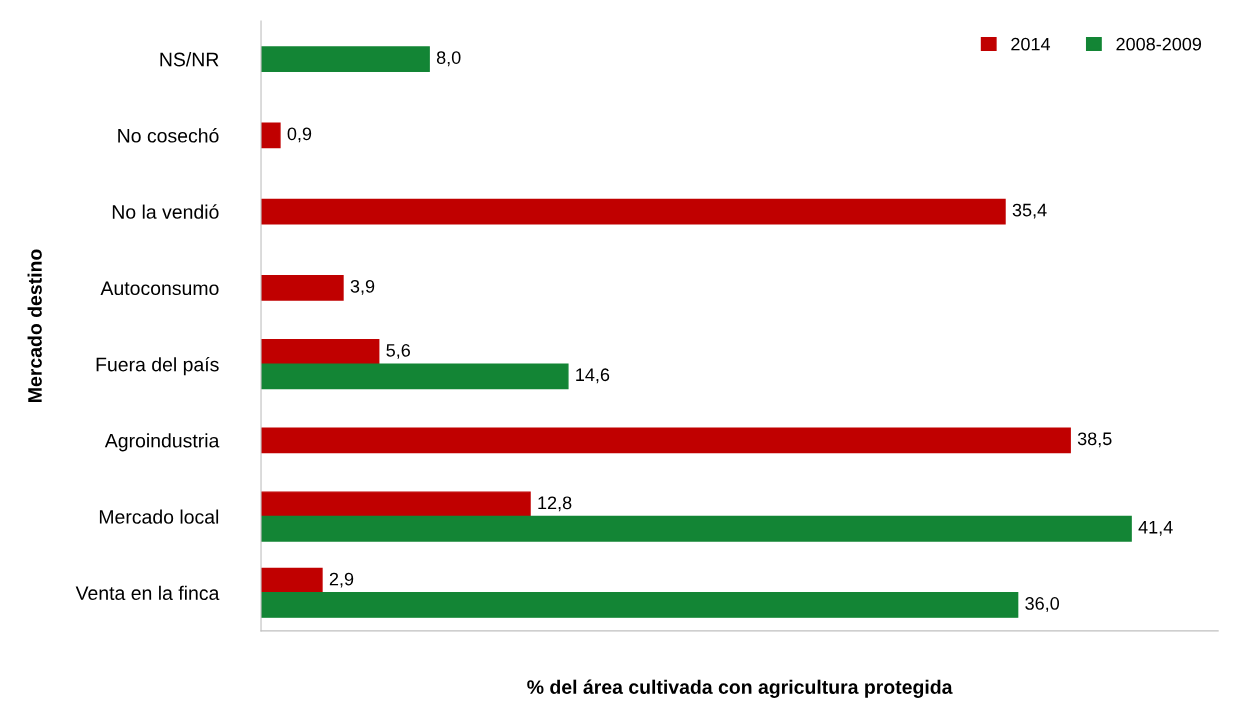  What do you see at coordinates (1155, 528) in the screenshot?
I see `data-label: 41,4` at bounding box center [1155, 528].